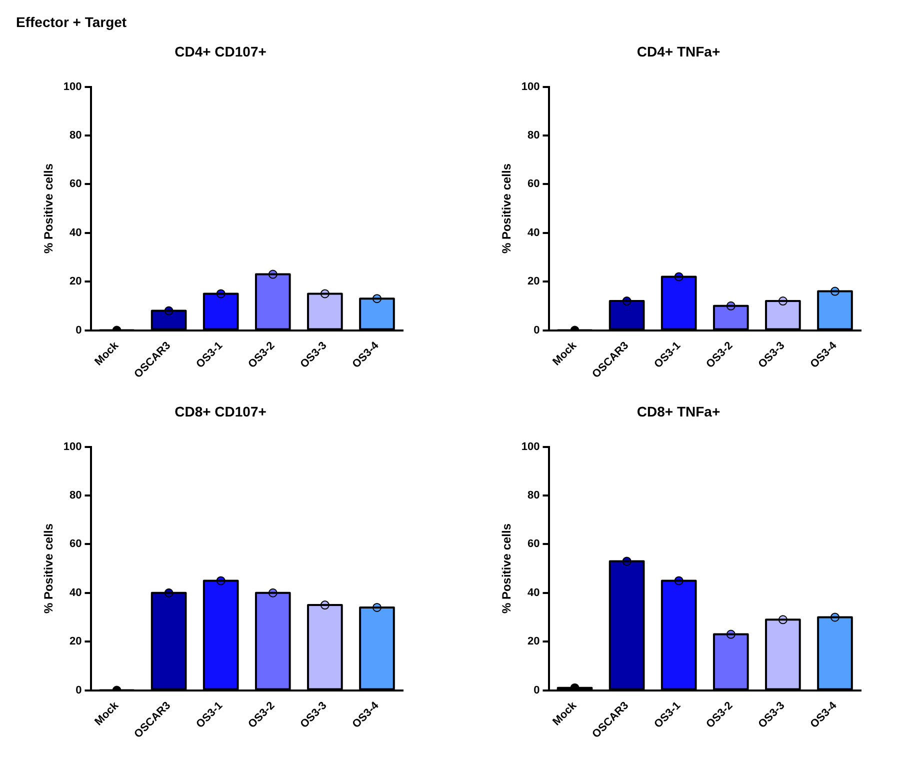 This screenshot has height=759, width=914. What do you see at coordinates (220, 51) in the screenshot?
I see `chart-title: CD4+ CD107+` at bounding box center [220, 51].